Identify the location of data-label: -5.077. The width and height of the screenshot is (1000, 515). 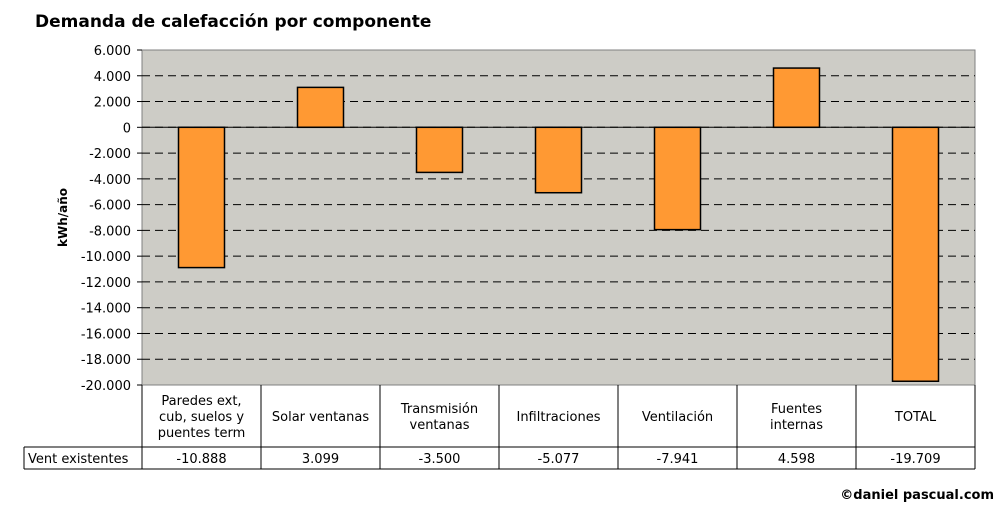
(559, 459).